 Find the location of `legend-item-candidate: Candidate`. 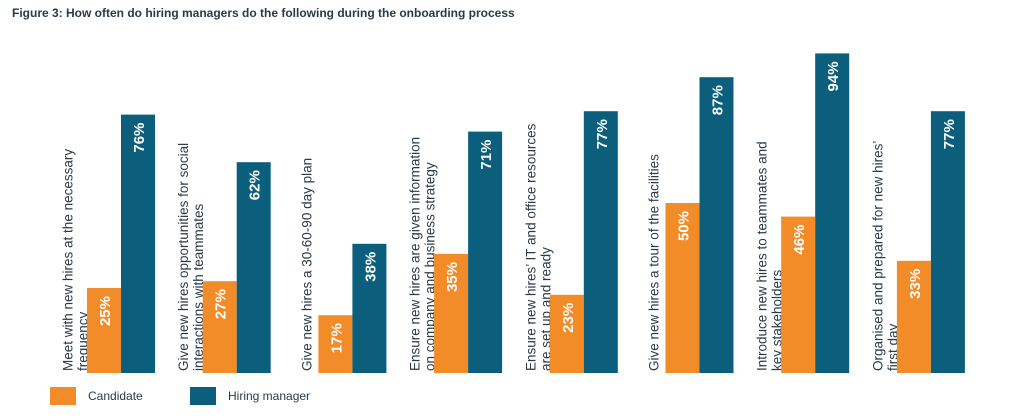

legend-item-candidate: Candidate is located at coordinates (96, 396).